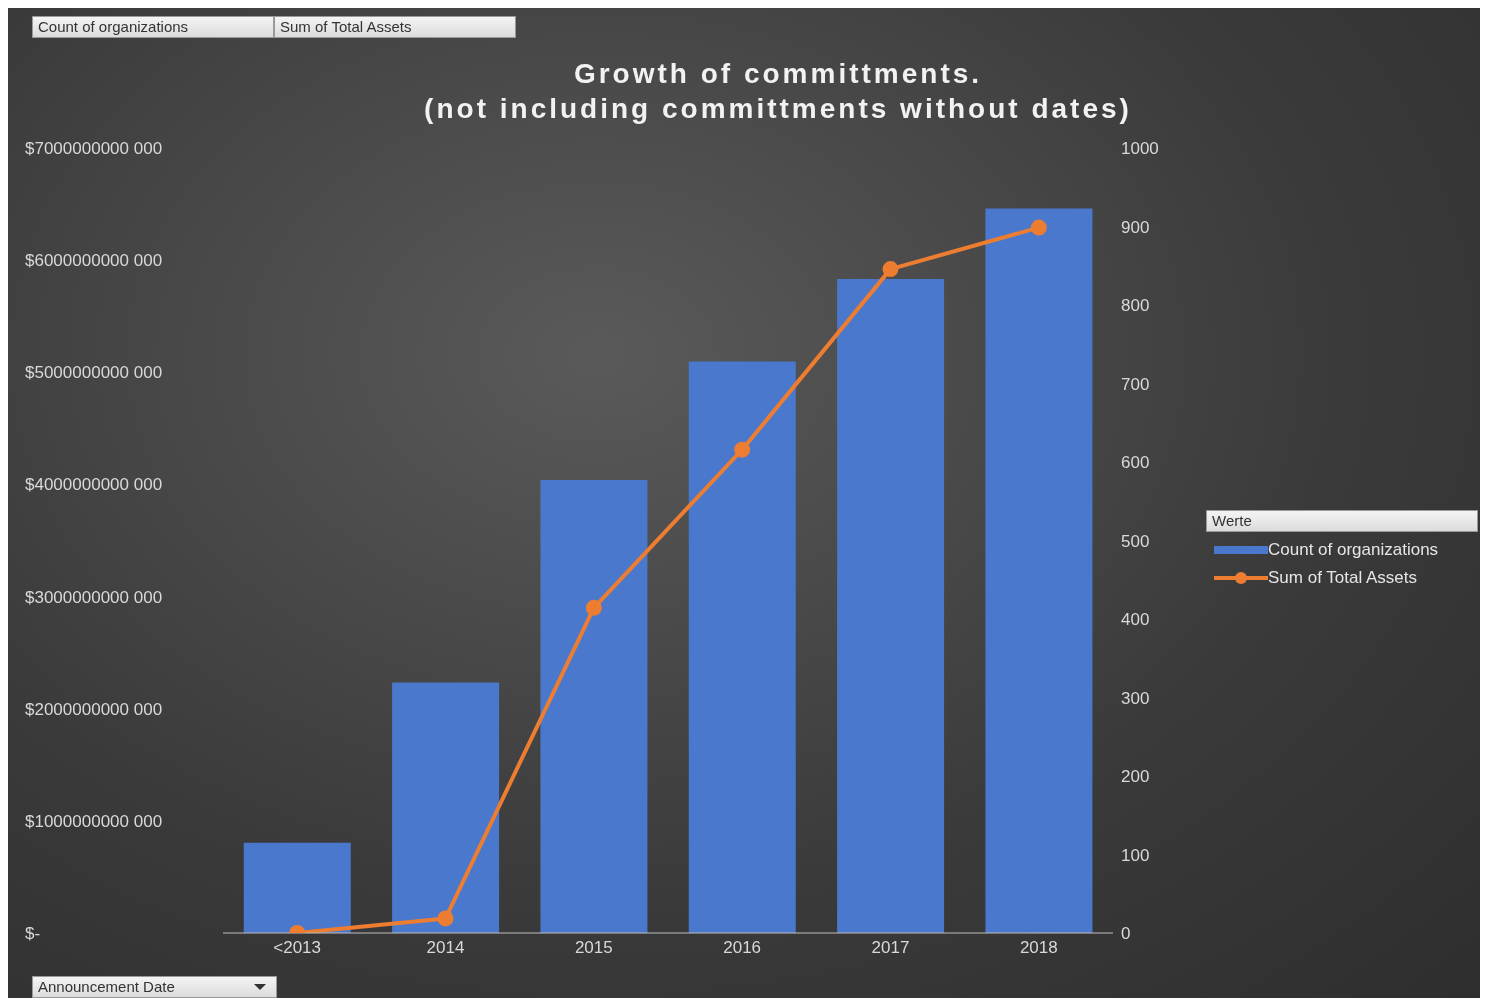  Describe the element at coordinates (153, 27) in the screenshot. I see `field-button: Count of organizations` at that location.